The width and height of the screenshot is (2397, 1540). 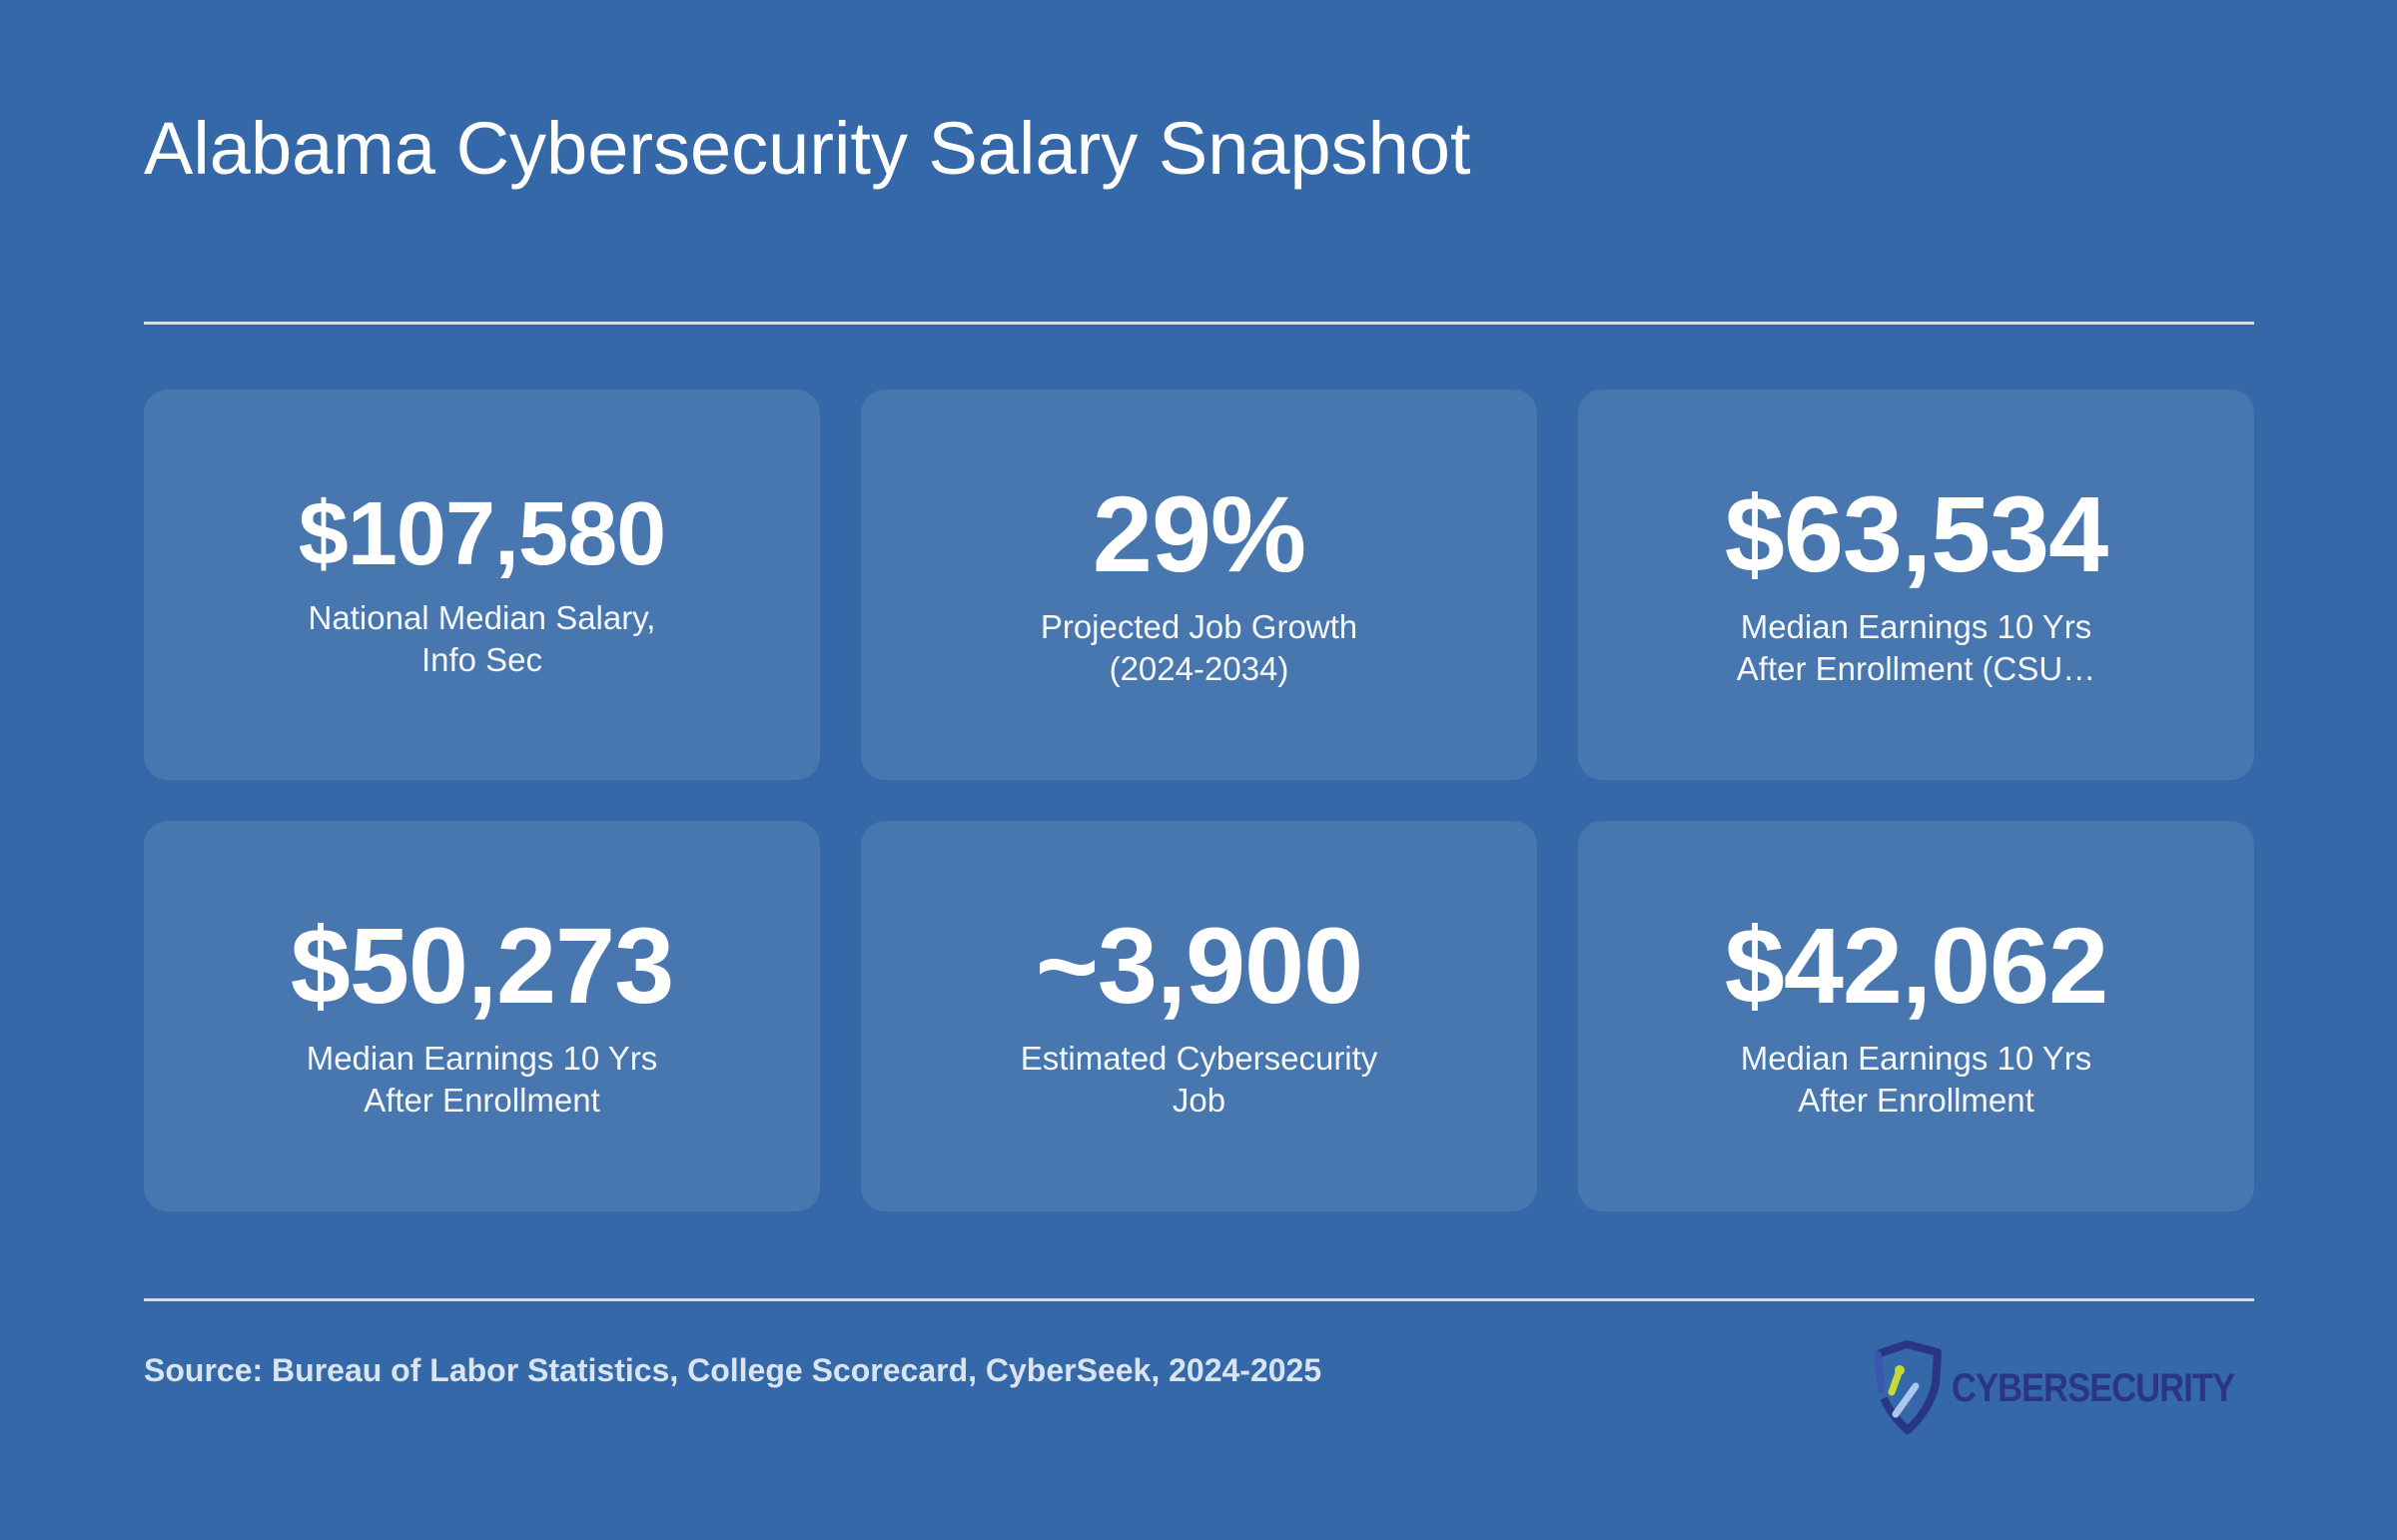 What do you see at coordinates (1916, 965) in the screenshot?
I see `stat-value: $42,062` at bounding box center [1916, 965].